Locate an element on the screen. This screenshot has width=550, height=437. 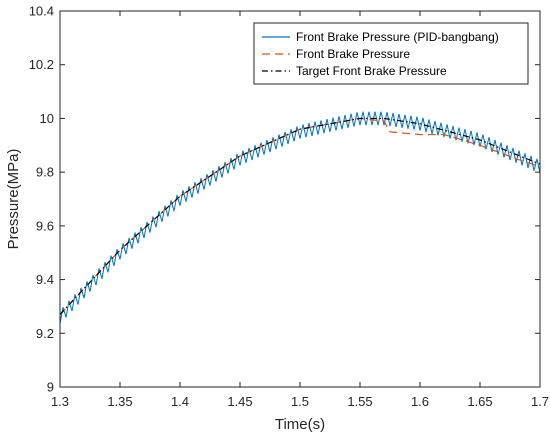
x-tick-label: 1.7 is located at coordinates (540, 401).